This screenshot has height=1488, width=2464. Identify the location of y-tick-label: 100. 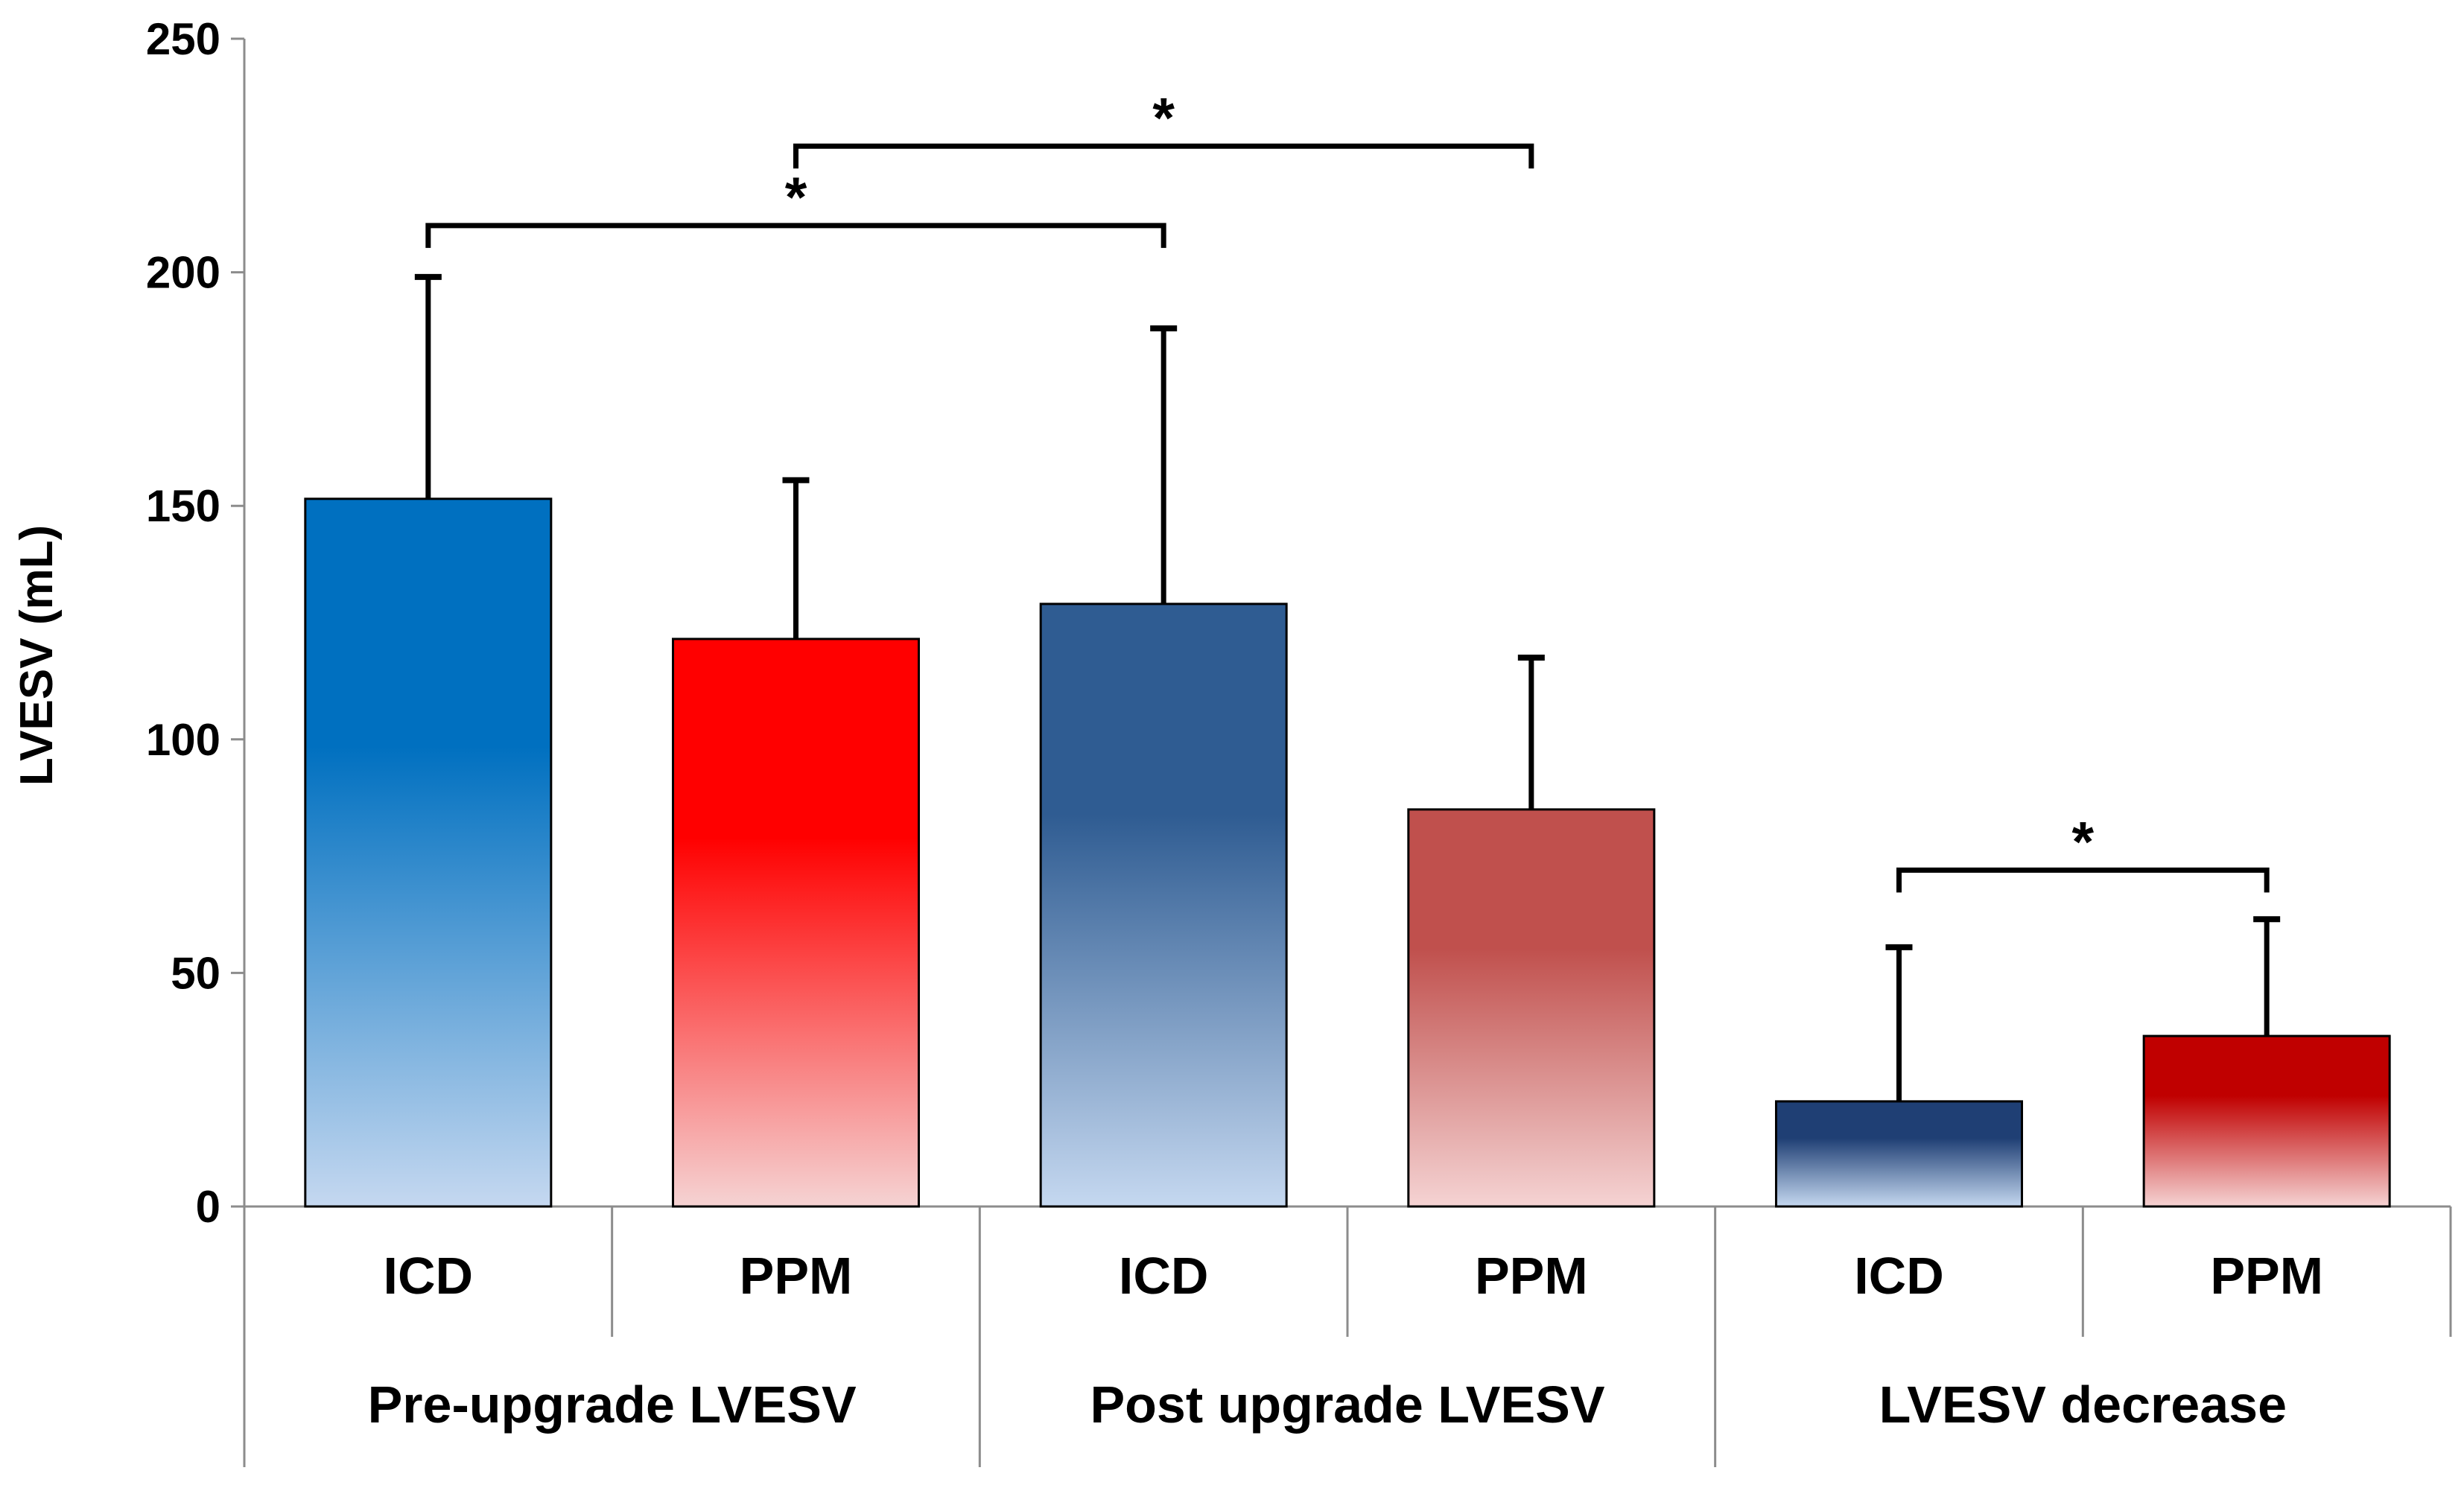
(183, 740).